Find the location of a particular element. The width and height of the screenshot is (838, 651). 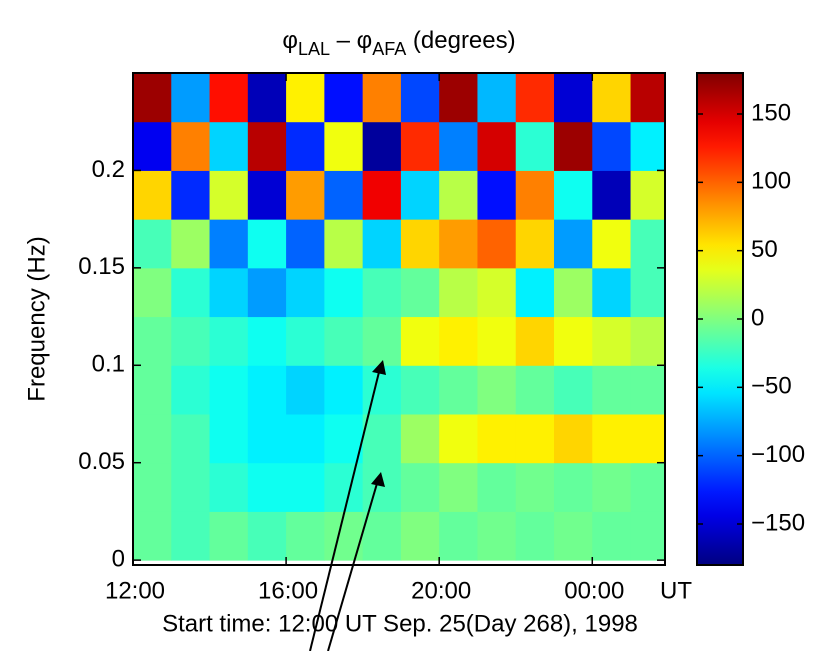

y-axis-label: Frequency (Hz) is located at coordinates (36, 318).